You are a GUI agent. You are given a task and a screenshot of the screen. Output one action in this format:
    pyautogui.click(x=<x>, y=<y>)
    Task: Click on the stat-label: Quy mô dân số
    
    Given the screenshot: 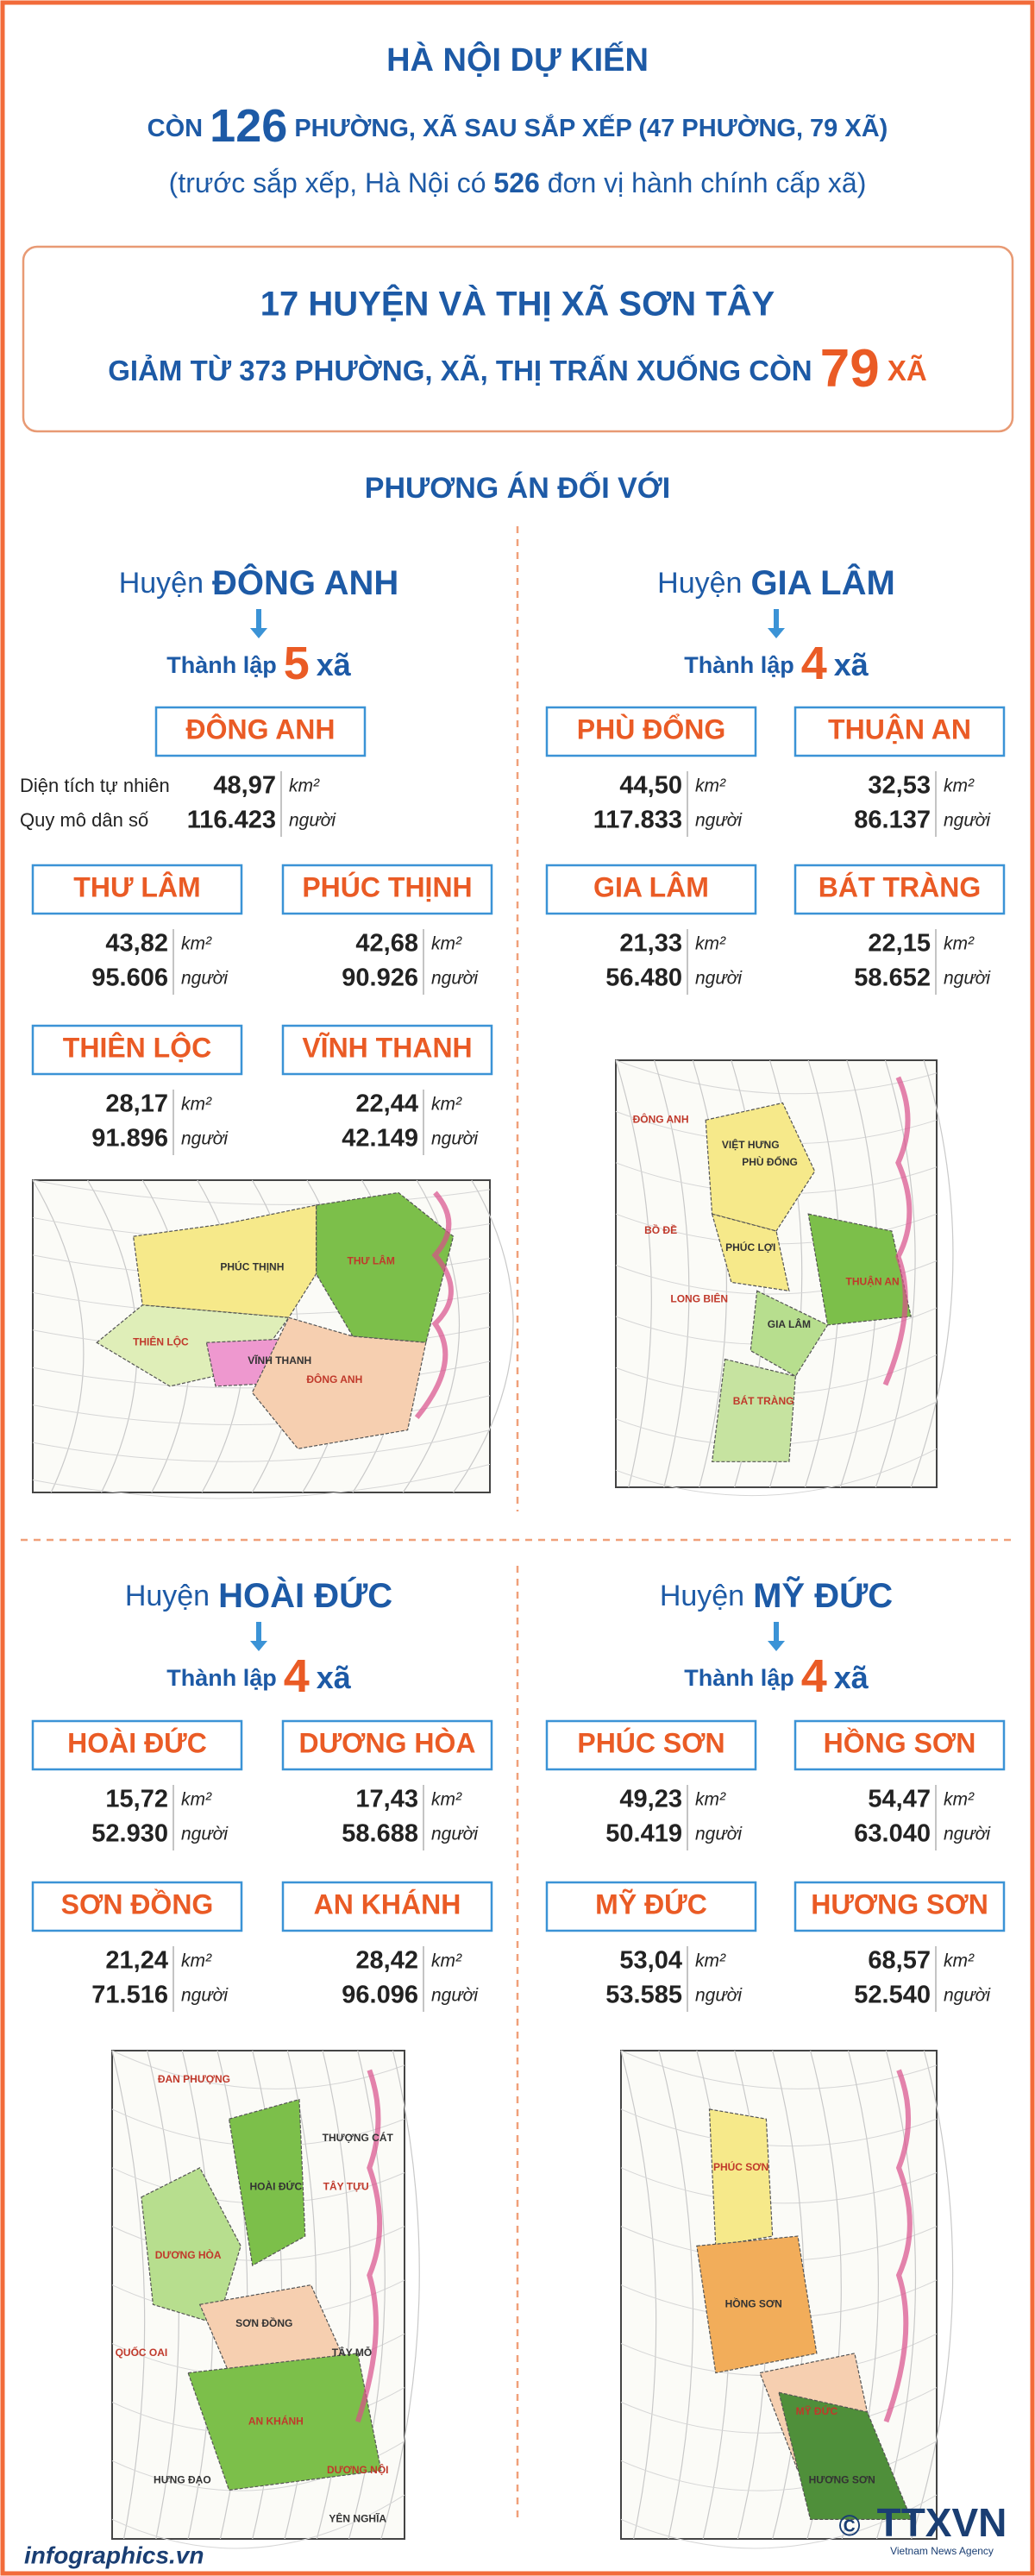 What is the action you would take?
    pyautogui.click(x=84, y=820)
    